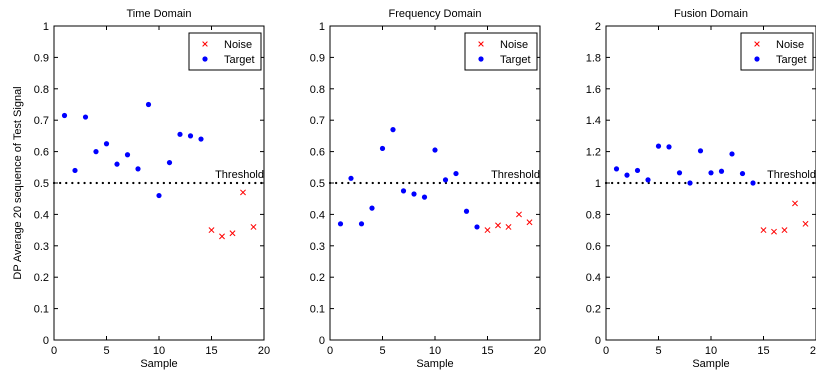  Describe the element at coordinates (41, 278) in the screenshot. I see `y-tick-label: 0.2` at that location.